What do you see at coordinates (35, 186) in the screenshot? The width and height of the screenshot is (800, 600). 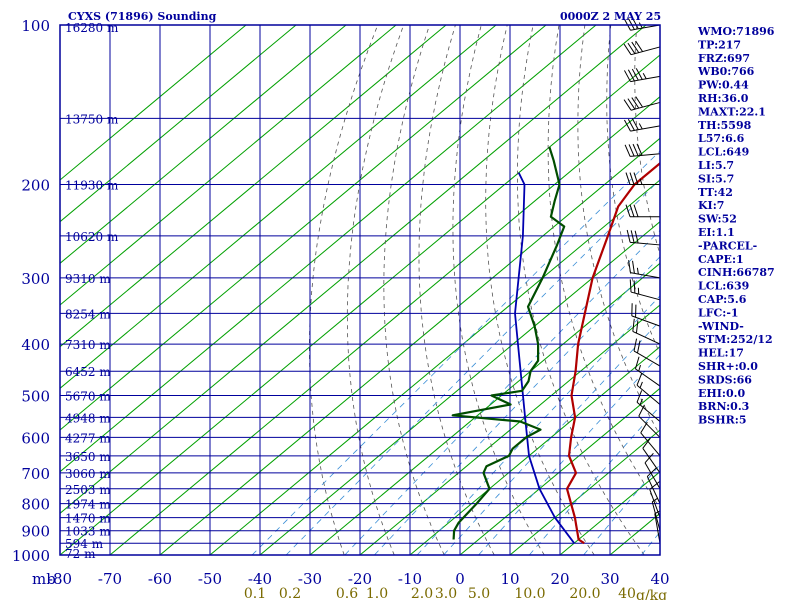 I see `pressure-tick-label: 200` at bounding box center [35, 186].